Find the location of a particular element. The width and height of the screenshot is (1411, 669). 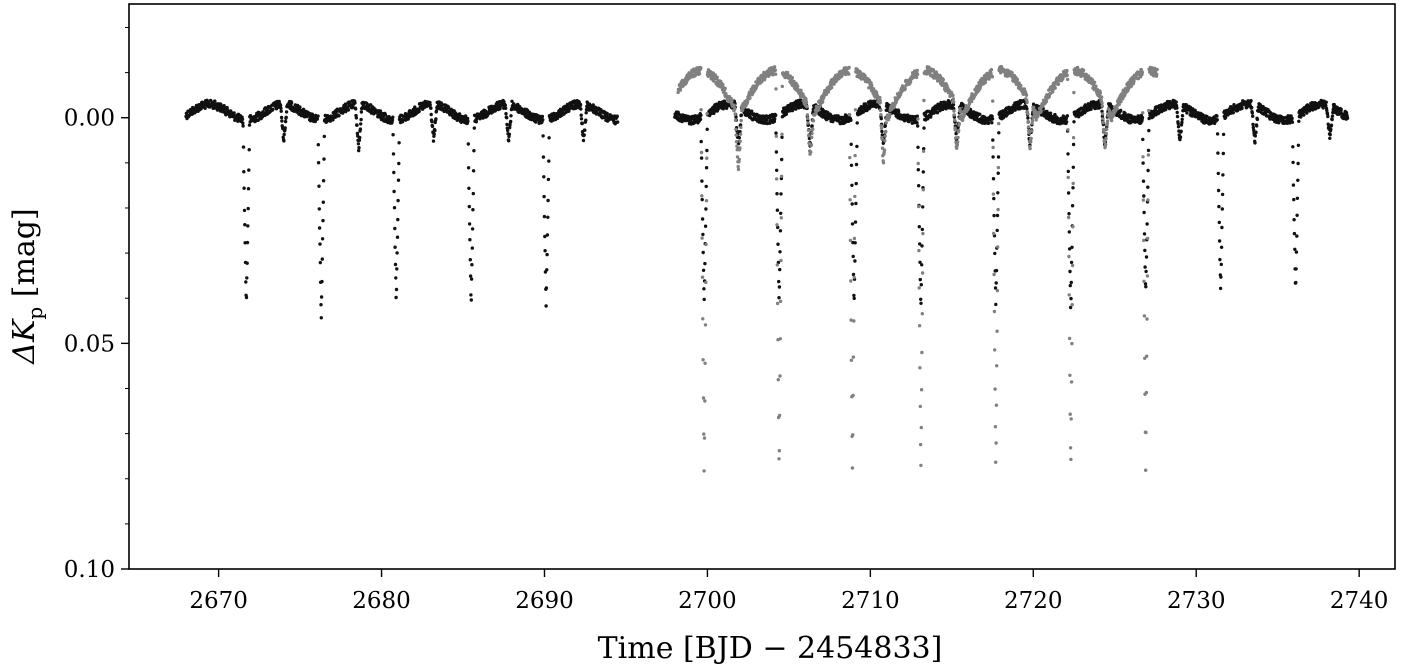

y-axis: 0.000.050.10 is located at coordinates (96, 304).